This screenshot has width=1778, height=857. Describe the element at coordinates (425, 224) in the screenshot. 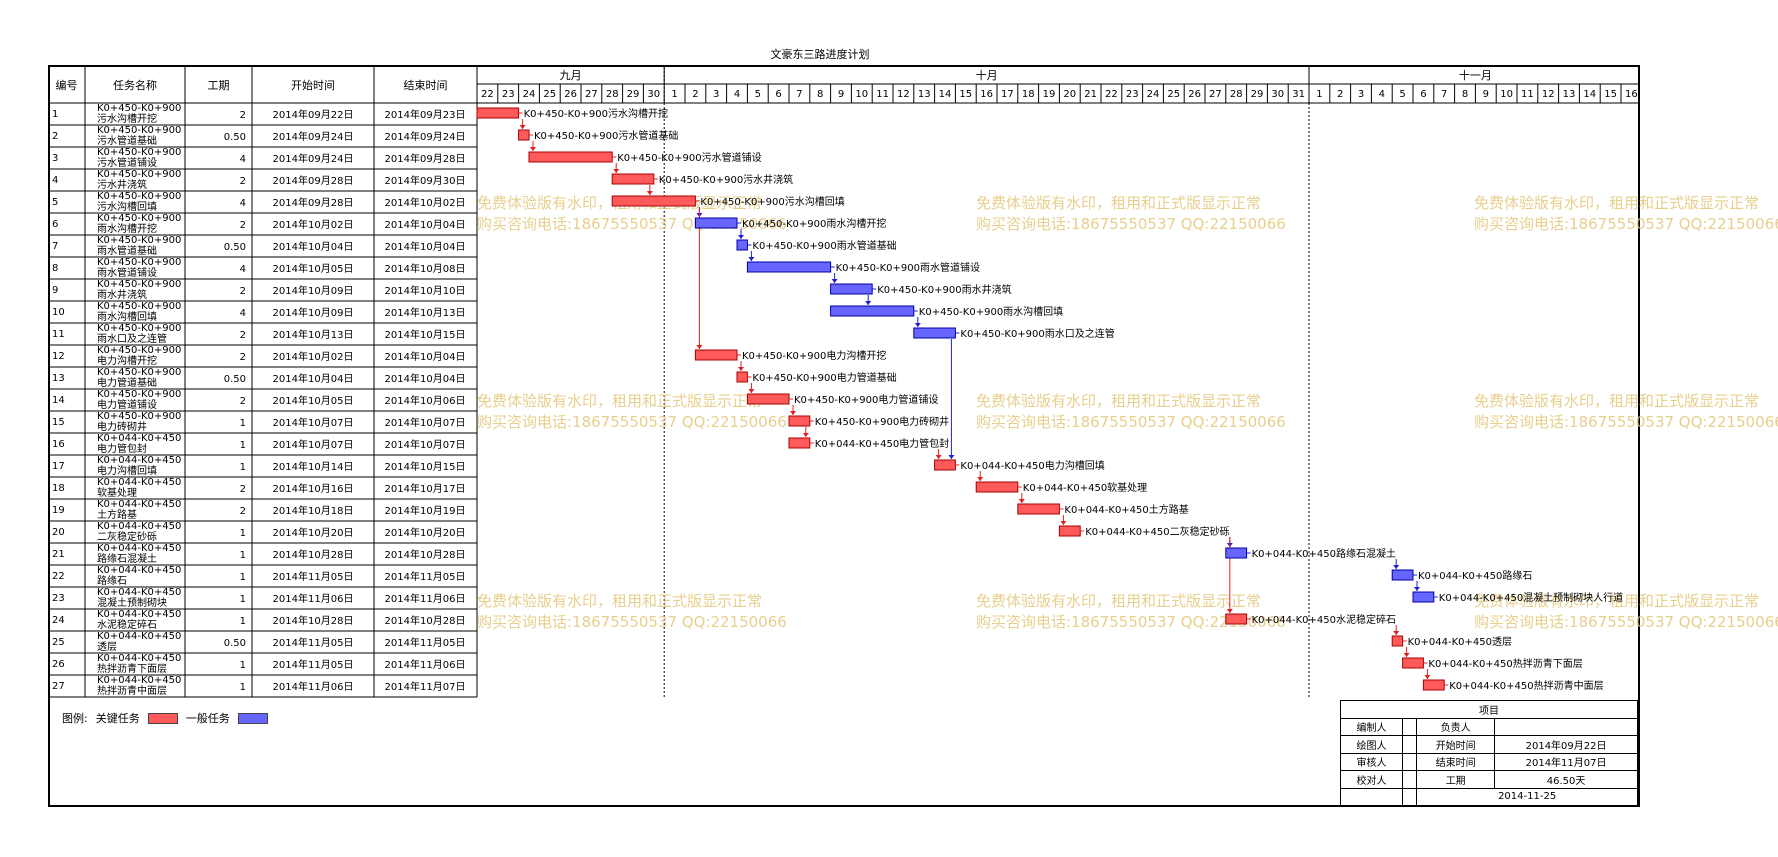

I see `task-end: 2014年10月04日` at that location.